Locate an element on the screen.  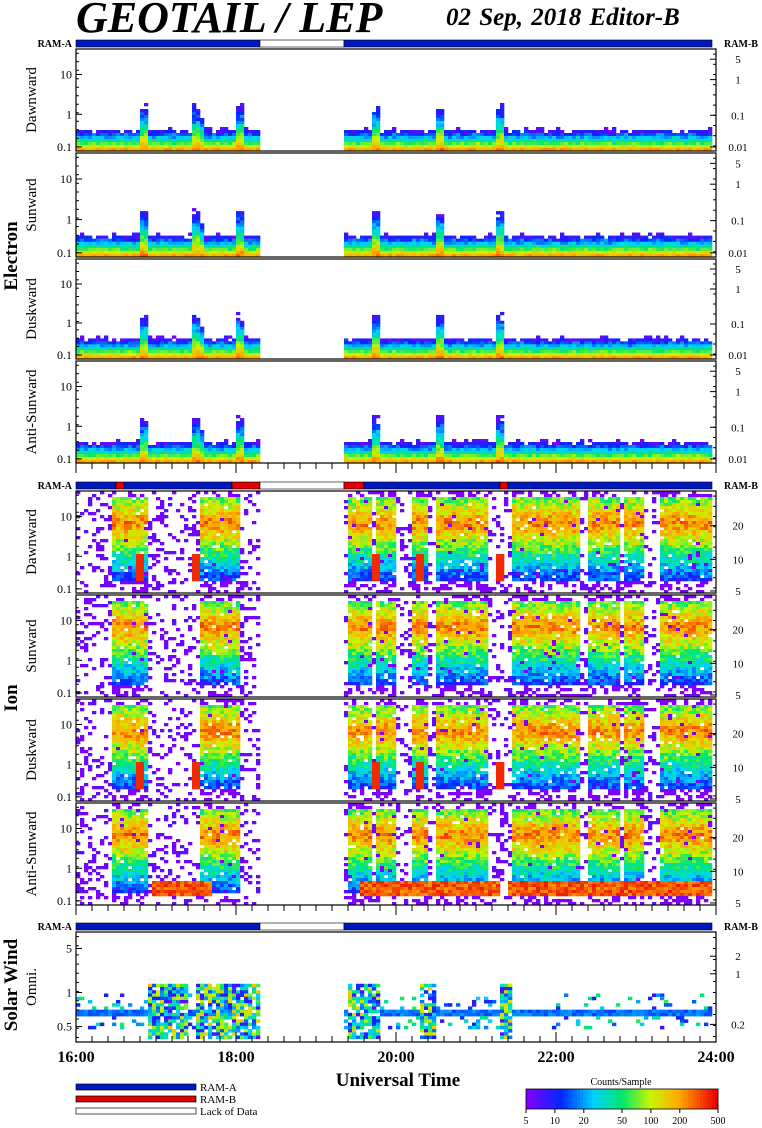
left-tick-label: 1 is located at coordinates (69, 220).